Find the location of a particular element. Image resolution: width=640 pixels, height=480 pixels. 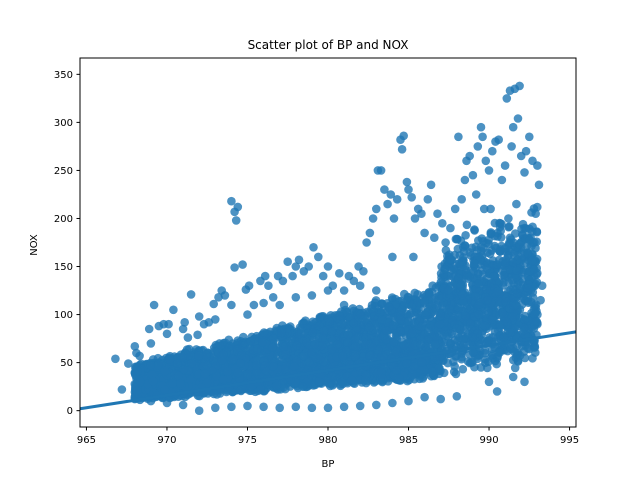

x-axis-label: BP is located at coordinates (328, 464).